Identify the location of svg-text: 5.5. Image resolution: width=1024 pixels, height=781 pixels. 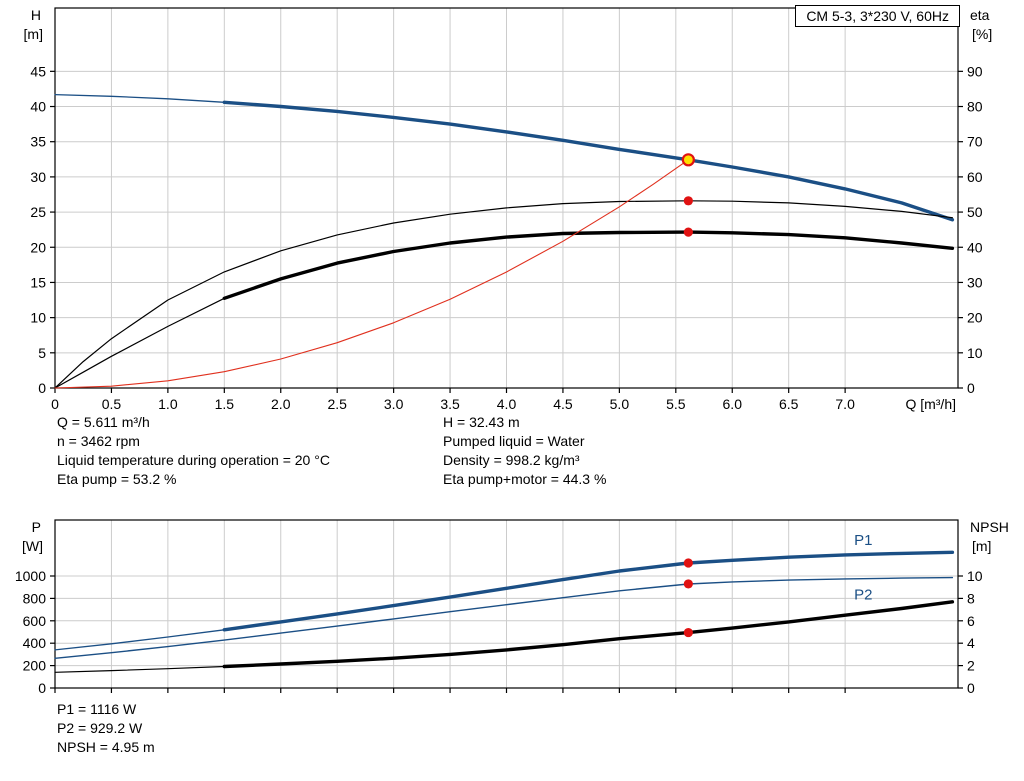
(676, 404).